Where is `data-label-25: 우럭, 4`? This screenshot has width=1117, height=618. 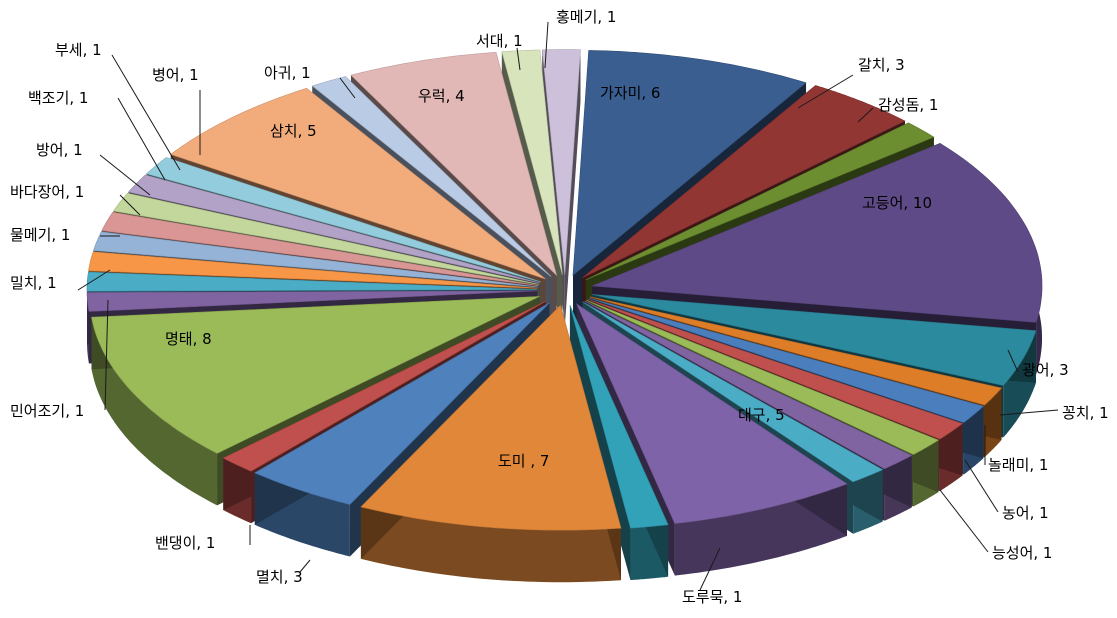
data-label-25: 우럭, 4 is located at coordinates (441, 96).